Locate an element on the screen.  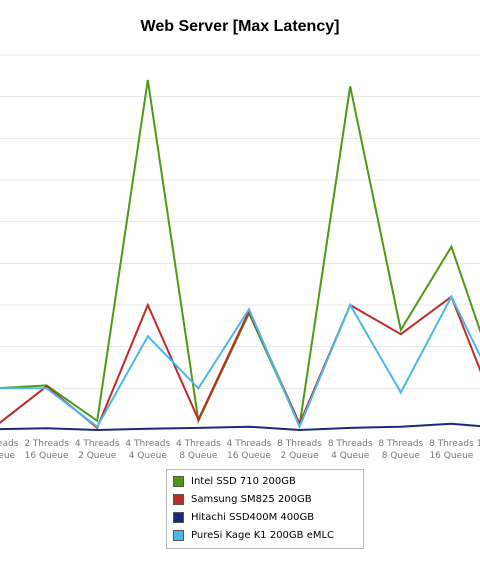
legend-item-hitachi: Hitachi SSD400M 400GB is located at coordinates (243, 517).